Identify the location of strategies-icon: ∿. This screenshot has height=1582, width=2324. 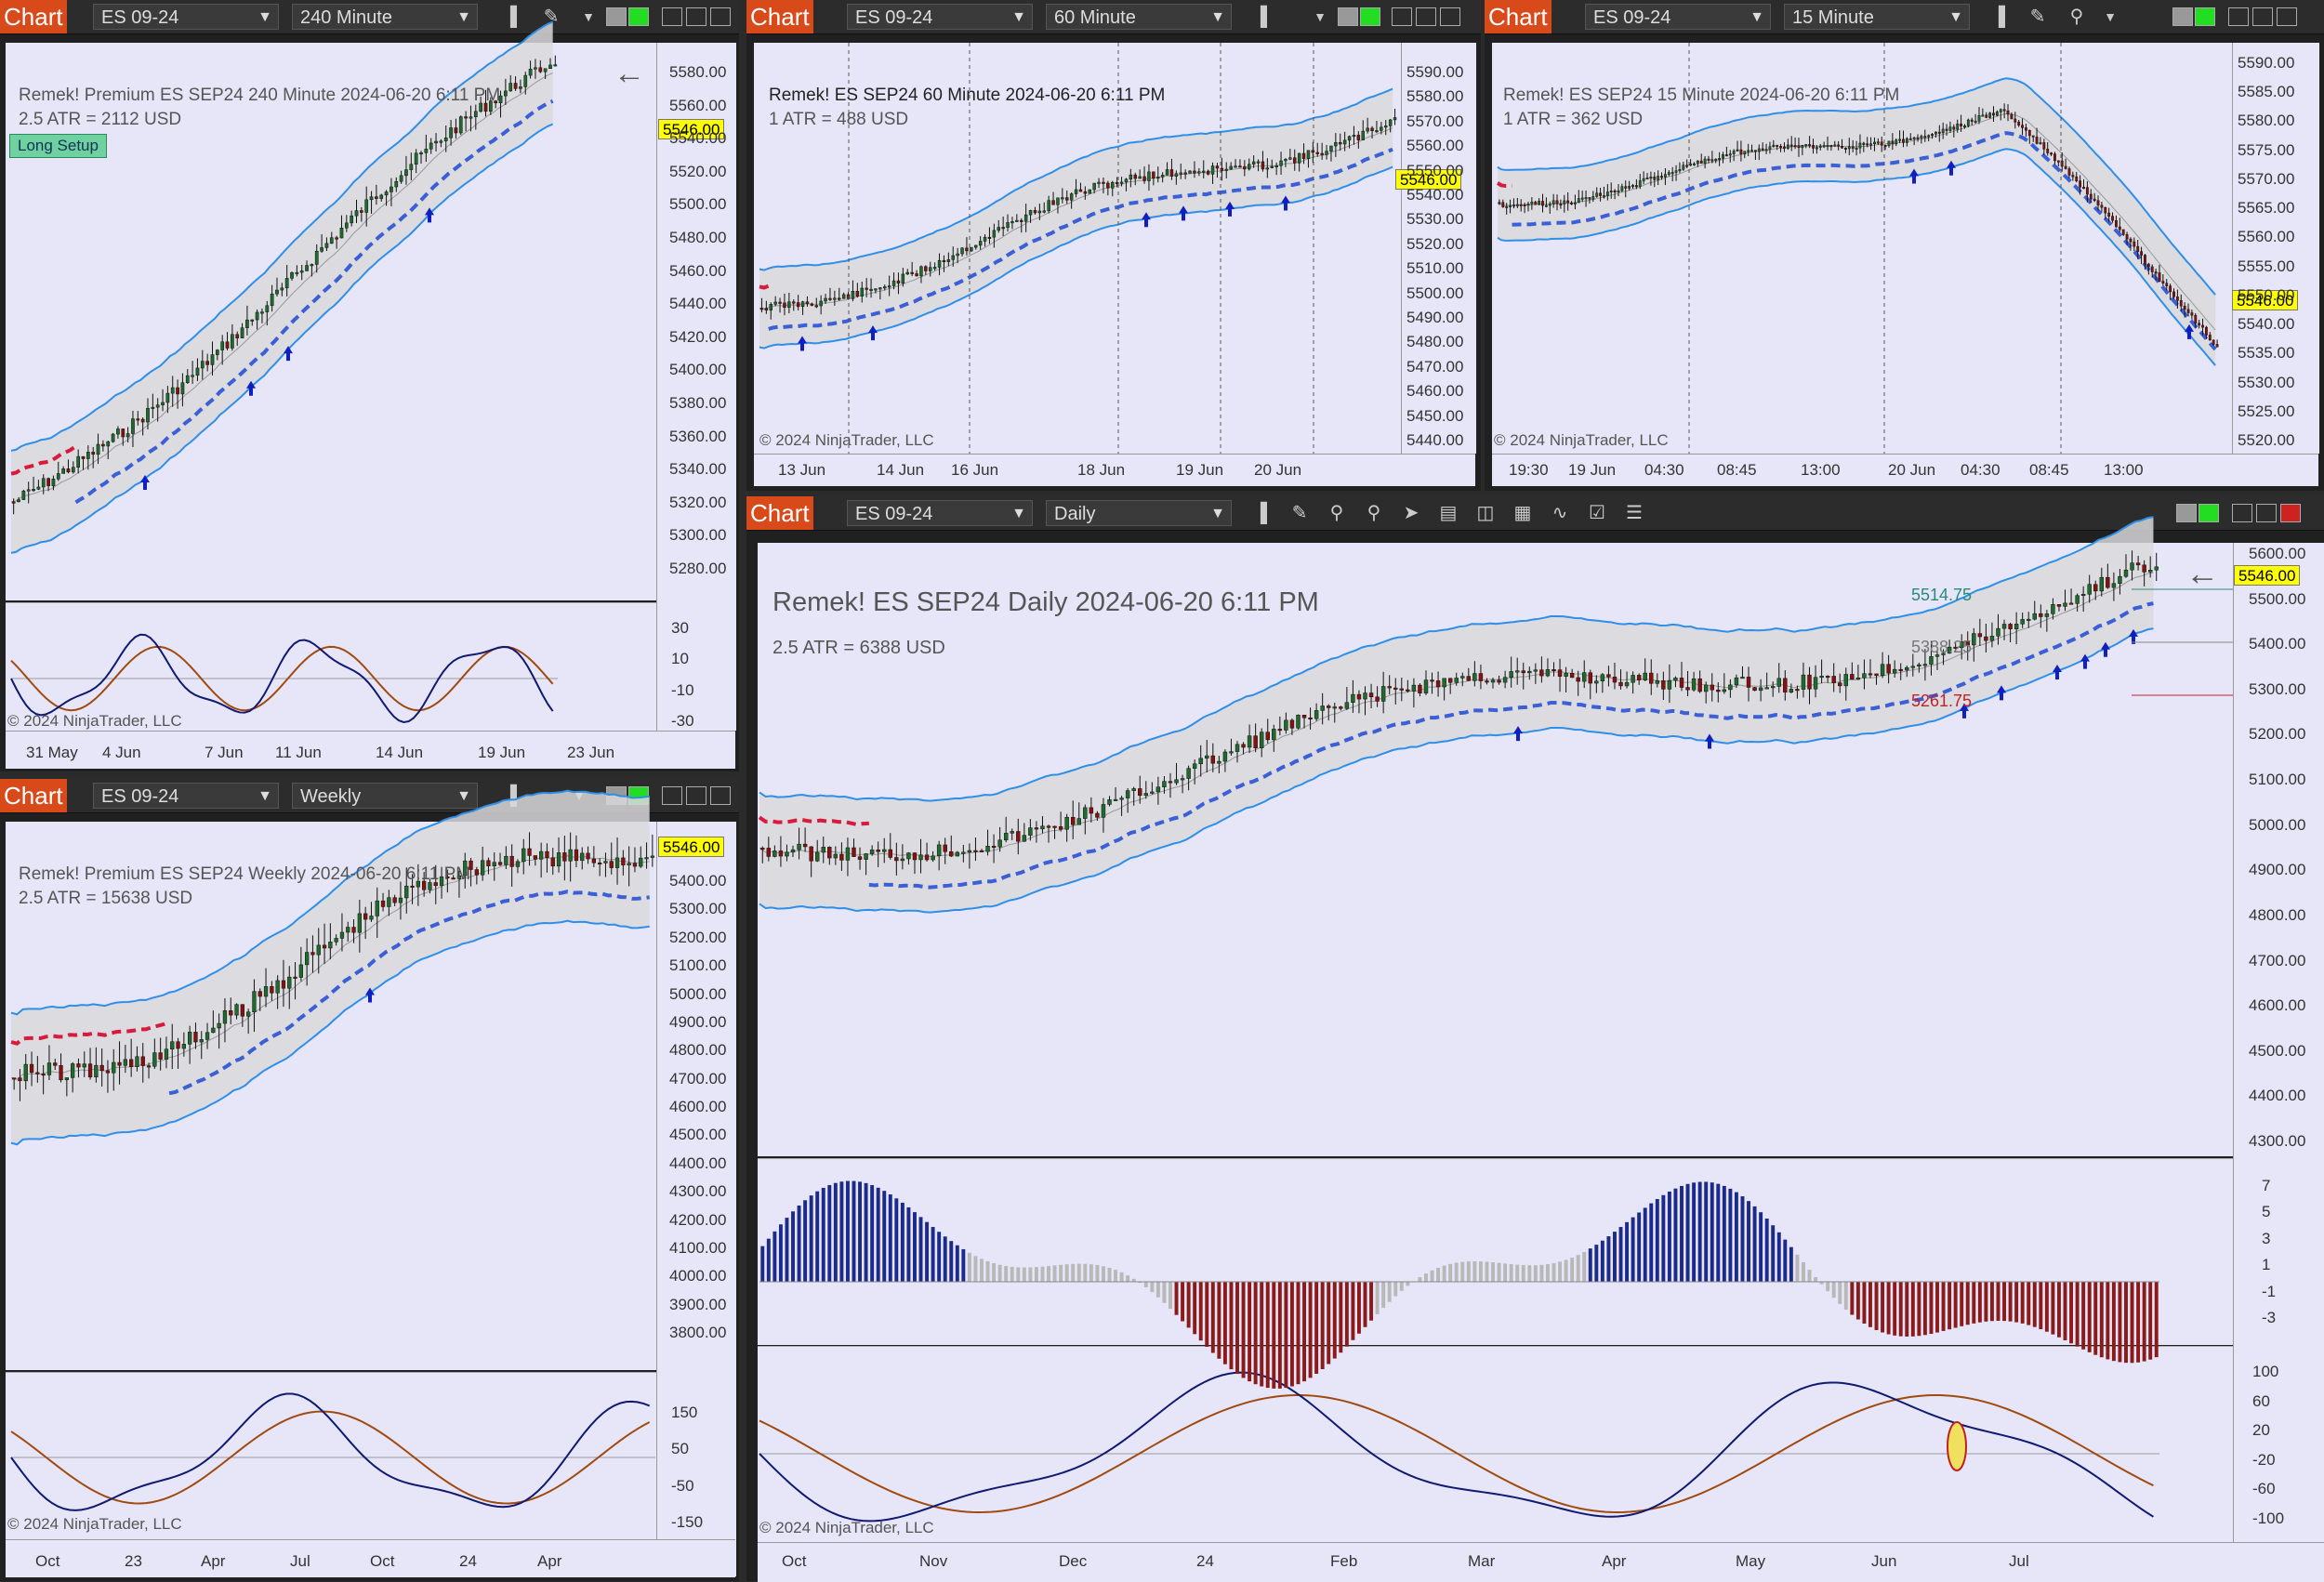
(1560, 513).